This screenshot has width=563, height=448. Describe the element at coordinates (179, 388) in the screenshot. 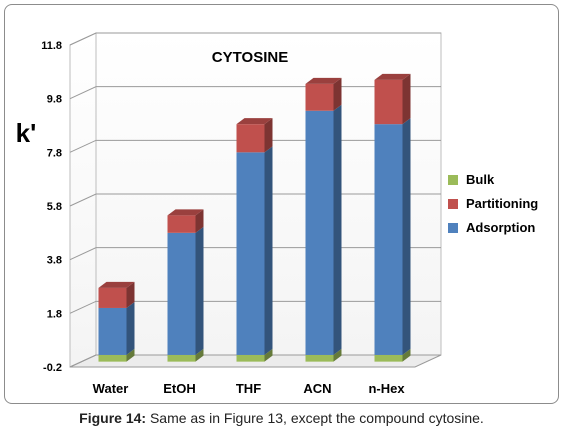

I see `x-tick-label: EtOH` at that location.